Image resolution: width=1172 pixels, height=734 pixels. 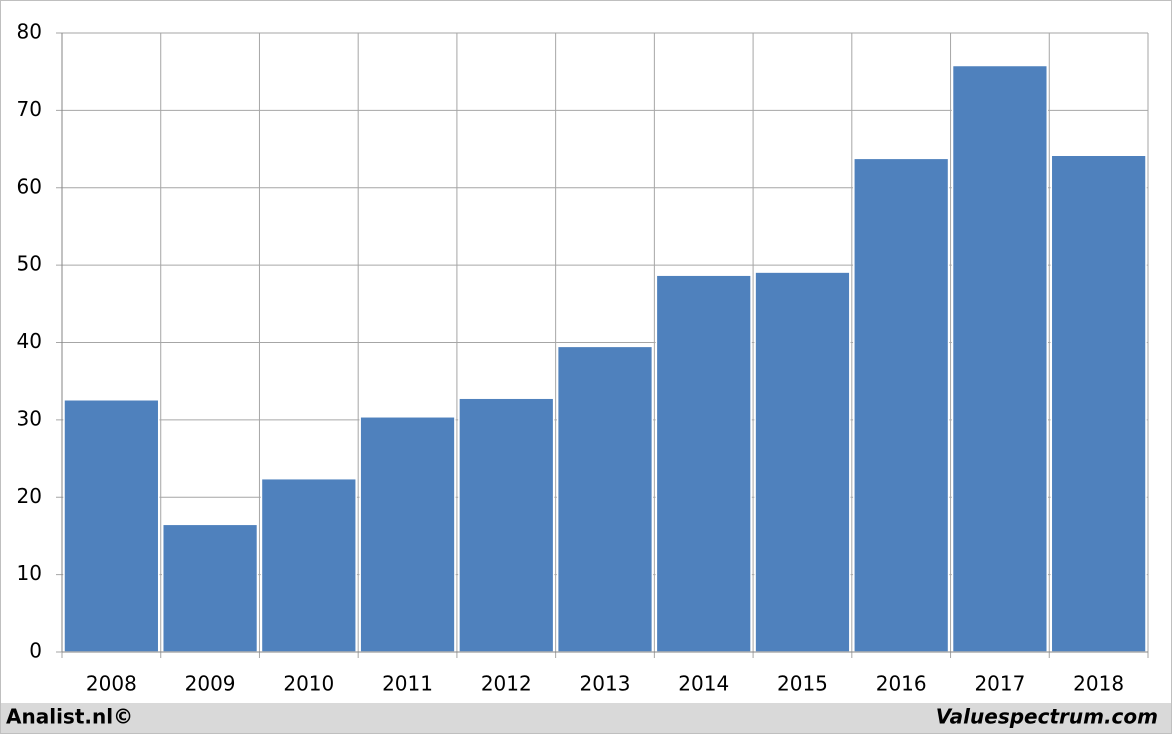 I want to click on x-tick-label: 2015, so click(x=802, y=684).